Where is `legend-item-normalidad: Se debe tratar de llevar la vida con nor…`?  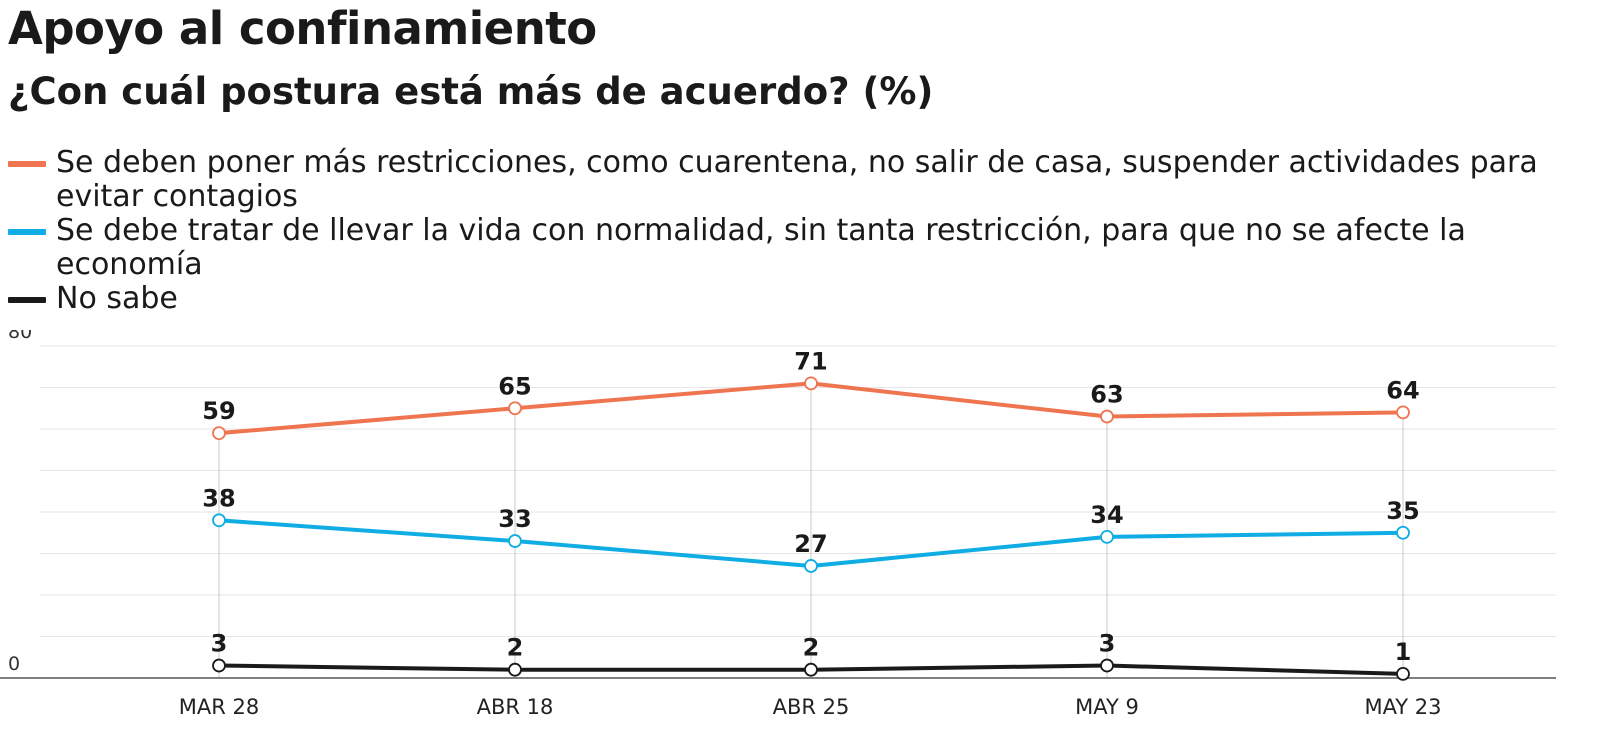 legend-item-normalidad: Se debe tratar de llevar la vida con nor… is located at coordinates (788, 248).